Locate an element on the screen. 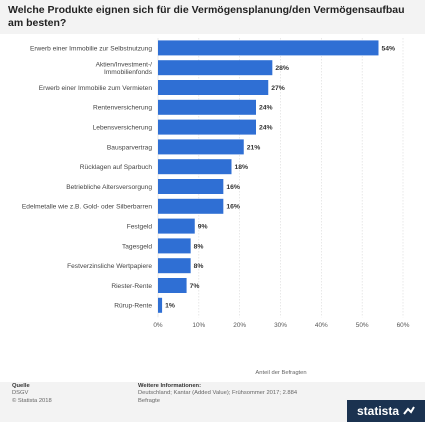 The width and height of the screenshot is (425, 422). category-label: Riester-Rente is located at coordinates (131, 286).